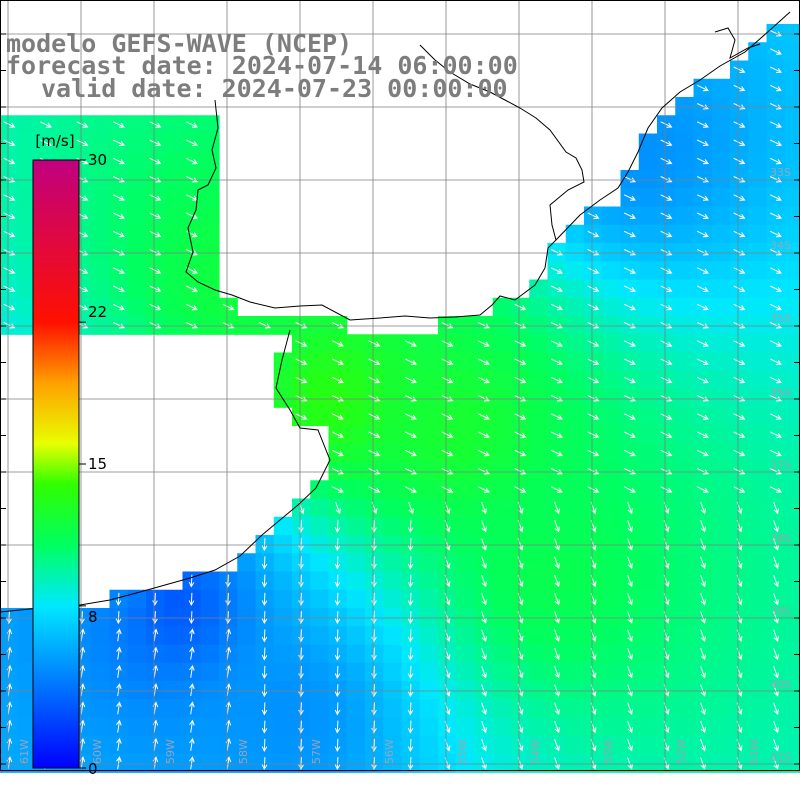 Image resolution: width=800 pixels, height=800 pixels. What do you see at coordinates (165, 471) in the screenshot?
I see `coastline-path-south` at bounding box center [165, 471].